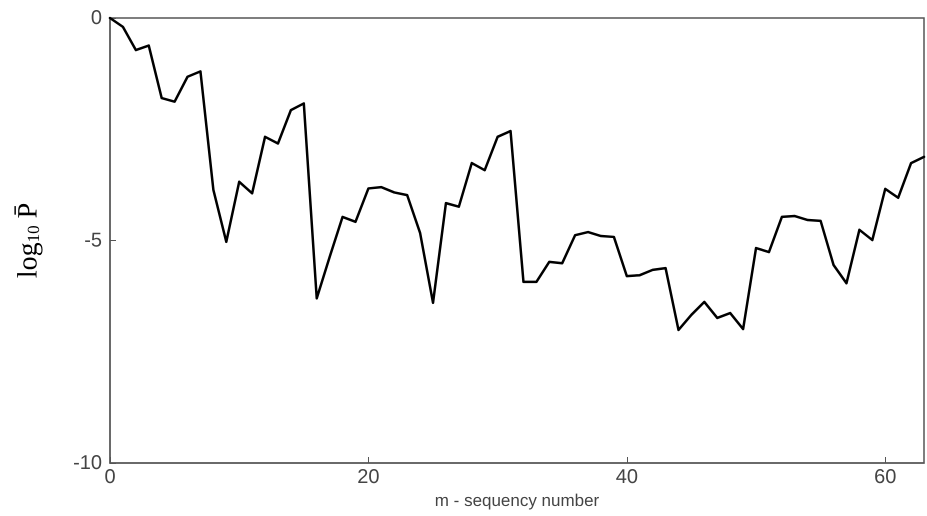 The height and width of the screenshot is (516, 927). Describe the element at coordinates (885, 477) in the screenshot. I see `x-tick-label: 60` at that location.